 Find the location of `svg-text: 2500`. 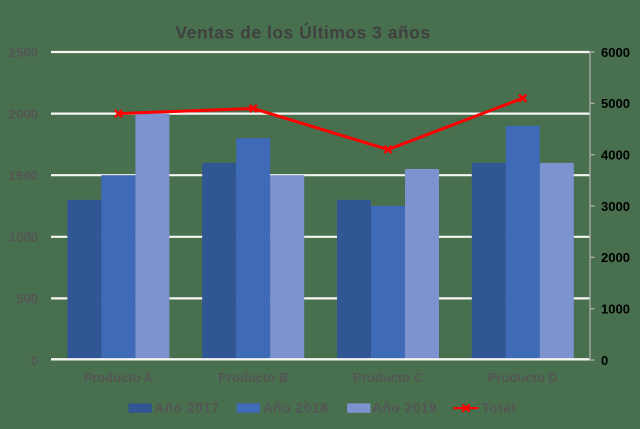

svg-text: 2500 is located at coordinates (23, 52).